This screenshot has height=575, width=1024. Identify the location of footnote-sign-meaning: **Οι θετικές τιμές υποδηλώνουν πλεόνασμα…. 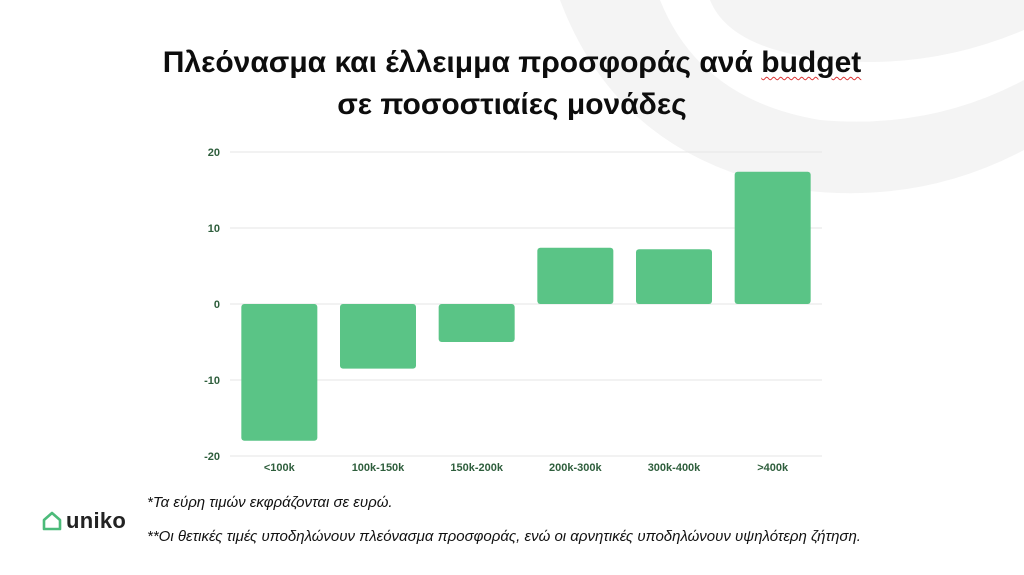
(504, 536).